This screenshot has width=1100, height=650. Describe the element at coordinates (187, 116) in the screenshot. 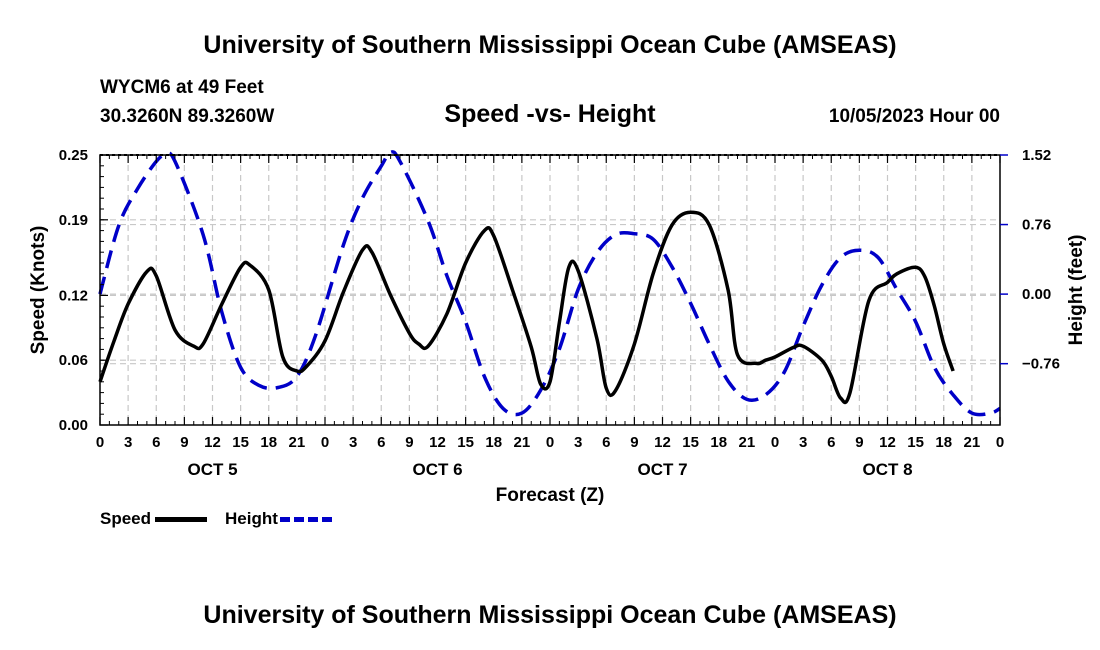

I see `coordinates-label: 30.3260N 89.3260W` at that location.